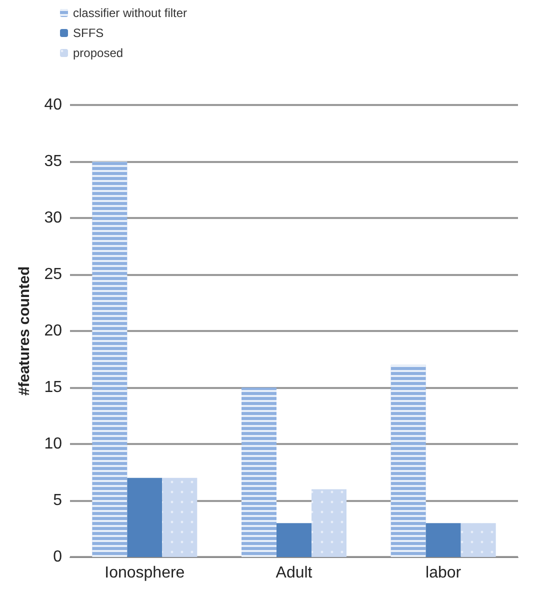 The height and width of the screenshot is (607, 538). What do you see at coordinates (444, 573) in the screenshot?
I see `x-tick-label: labor` at bounding box center [444, 573].